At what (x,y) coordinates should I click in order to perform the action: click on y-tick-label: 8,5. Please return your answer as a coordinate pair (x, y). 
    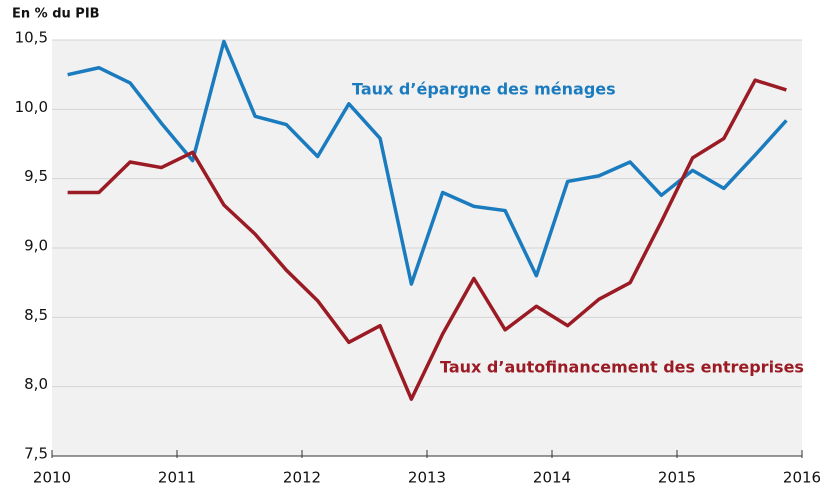
    Looking at the image, I should click on (36, 315).